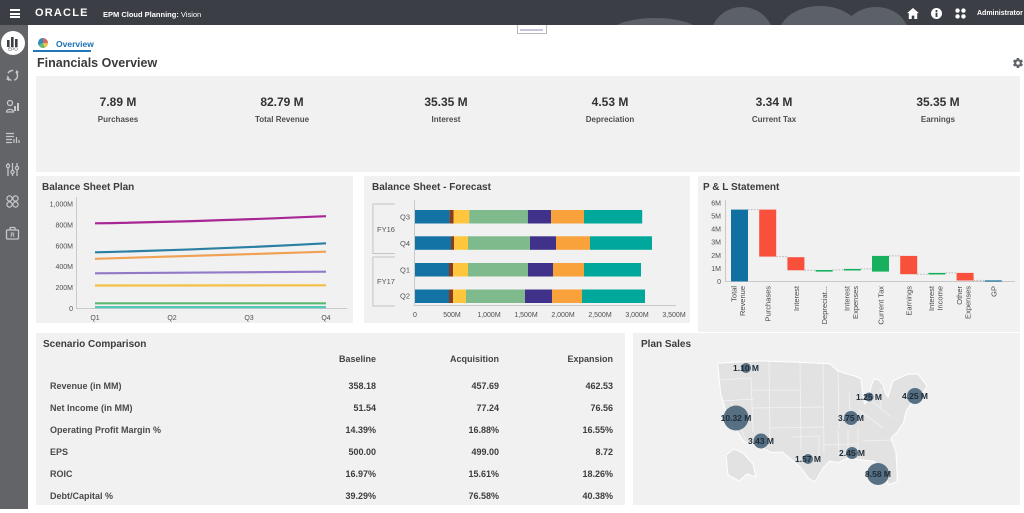 The image size is (1024, 513). I want to click on svg-text: 200M, so click(64, 288).